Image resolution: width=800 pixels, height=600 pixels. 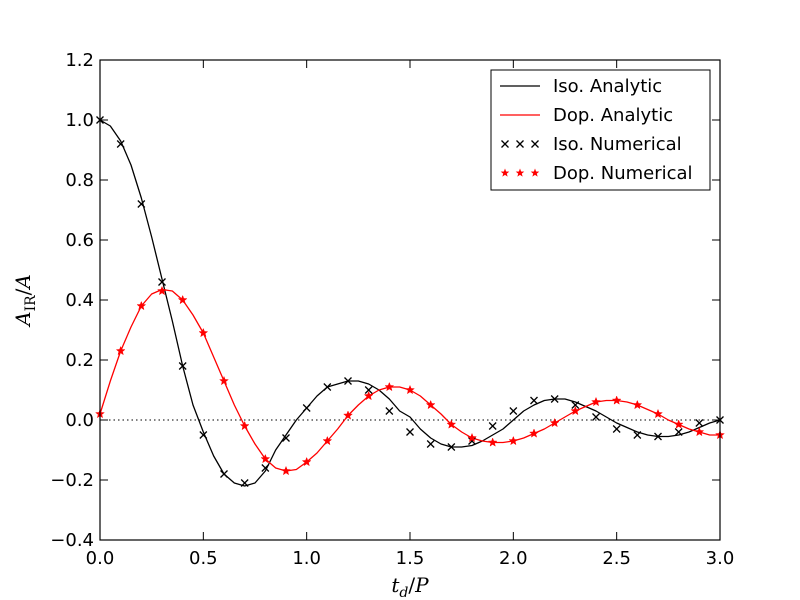 What do you see at coordinates (403, 592) in the screenshot?
I see `x-axis-title-subscript: d` at bounding box center [403, 592].